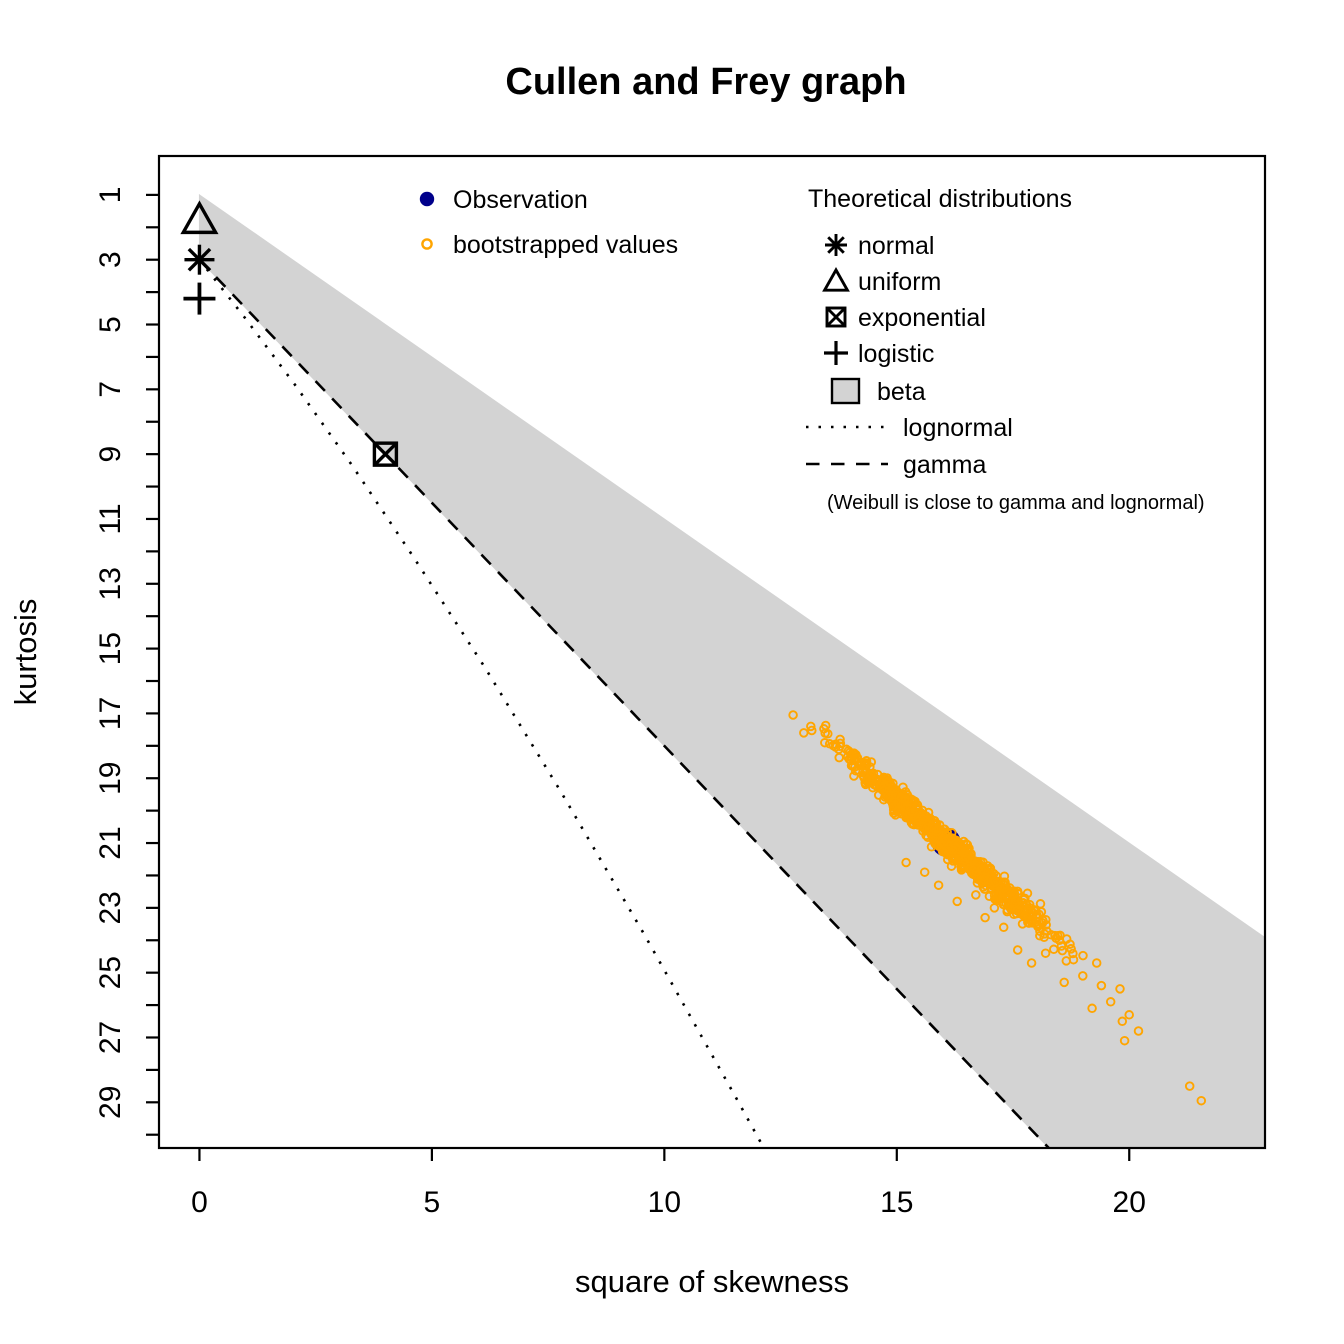 The width and height of the screenshot is (1344, 1344). I want to click on y-tick-label: 9, so click(110, 454).